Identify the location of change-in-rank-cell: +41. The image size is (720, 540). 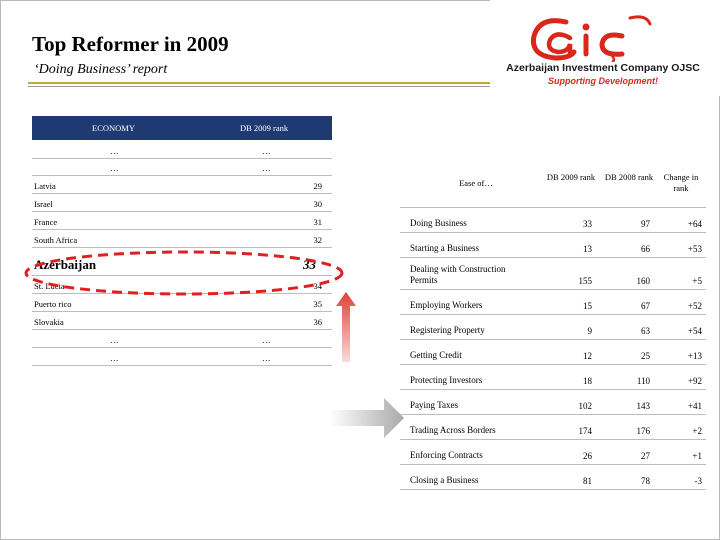
(694, 406).